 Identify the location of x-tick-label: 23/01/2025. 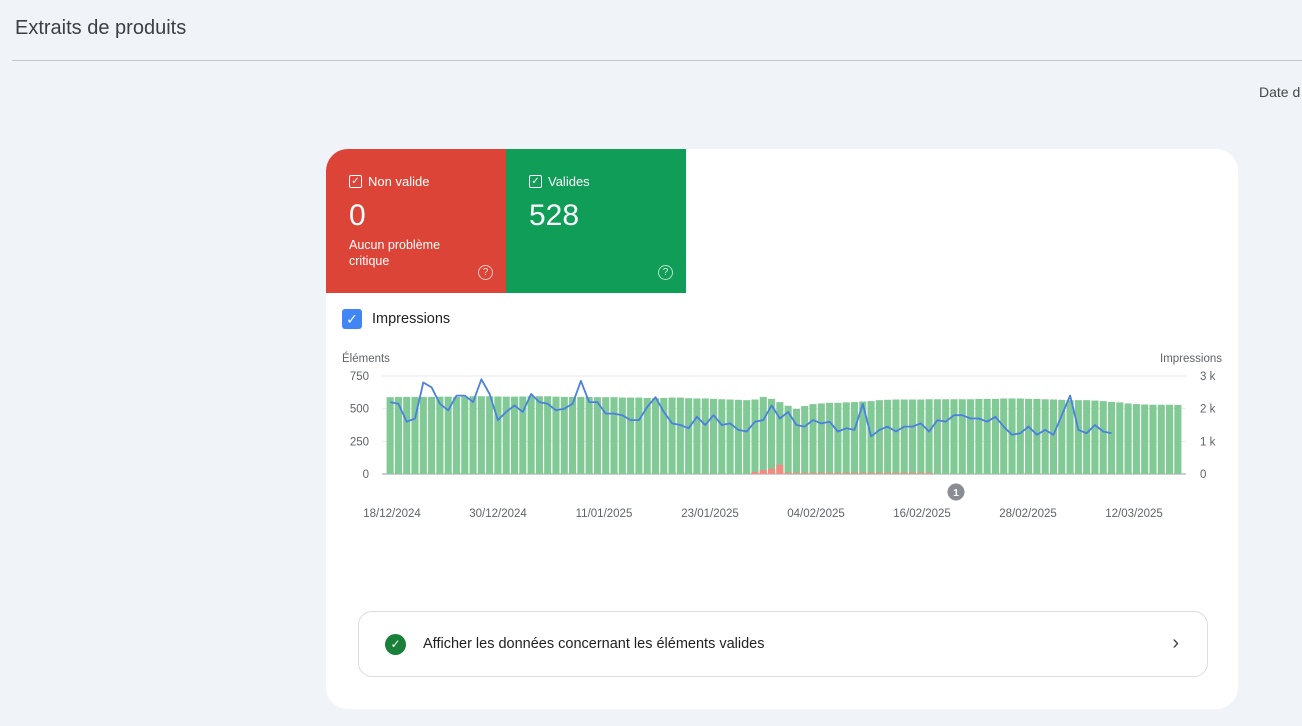
(710, 514).